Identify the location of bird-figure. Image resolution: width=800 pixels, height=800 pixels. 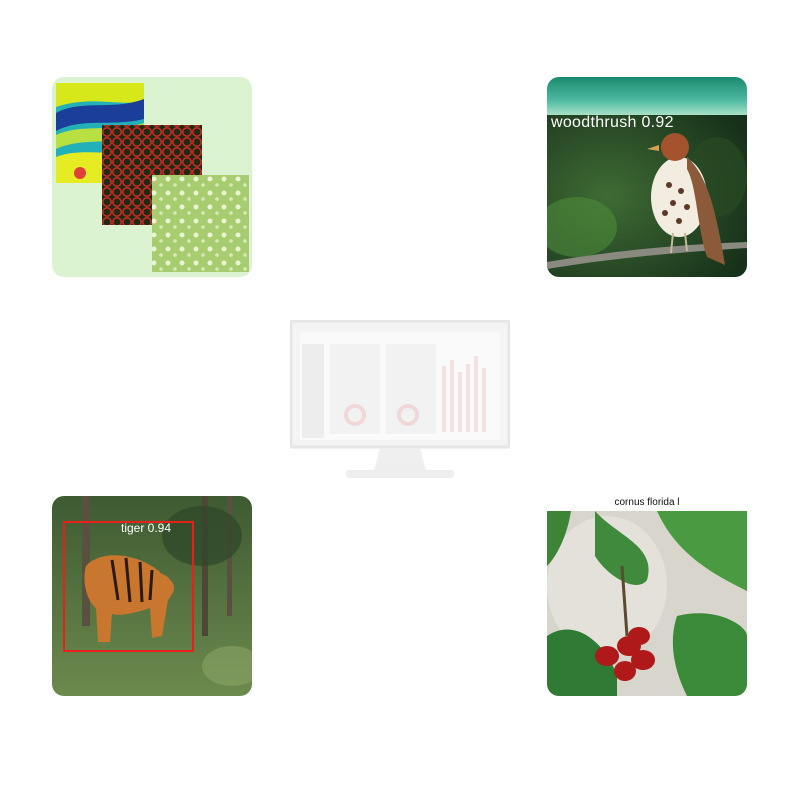
(686, 199).